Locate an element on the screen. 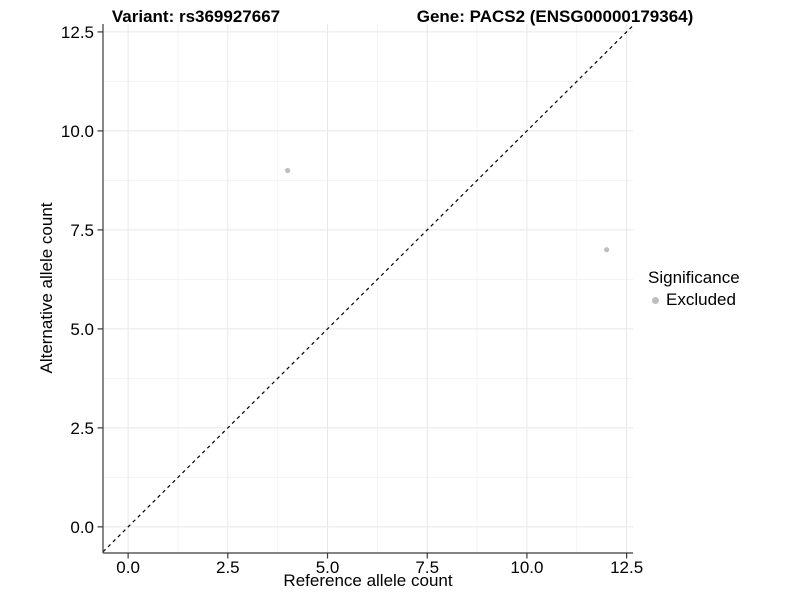 The image size is (800, 600). legend-item-label: Excluded is located at coordinates (701, 299).